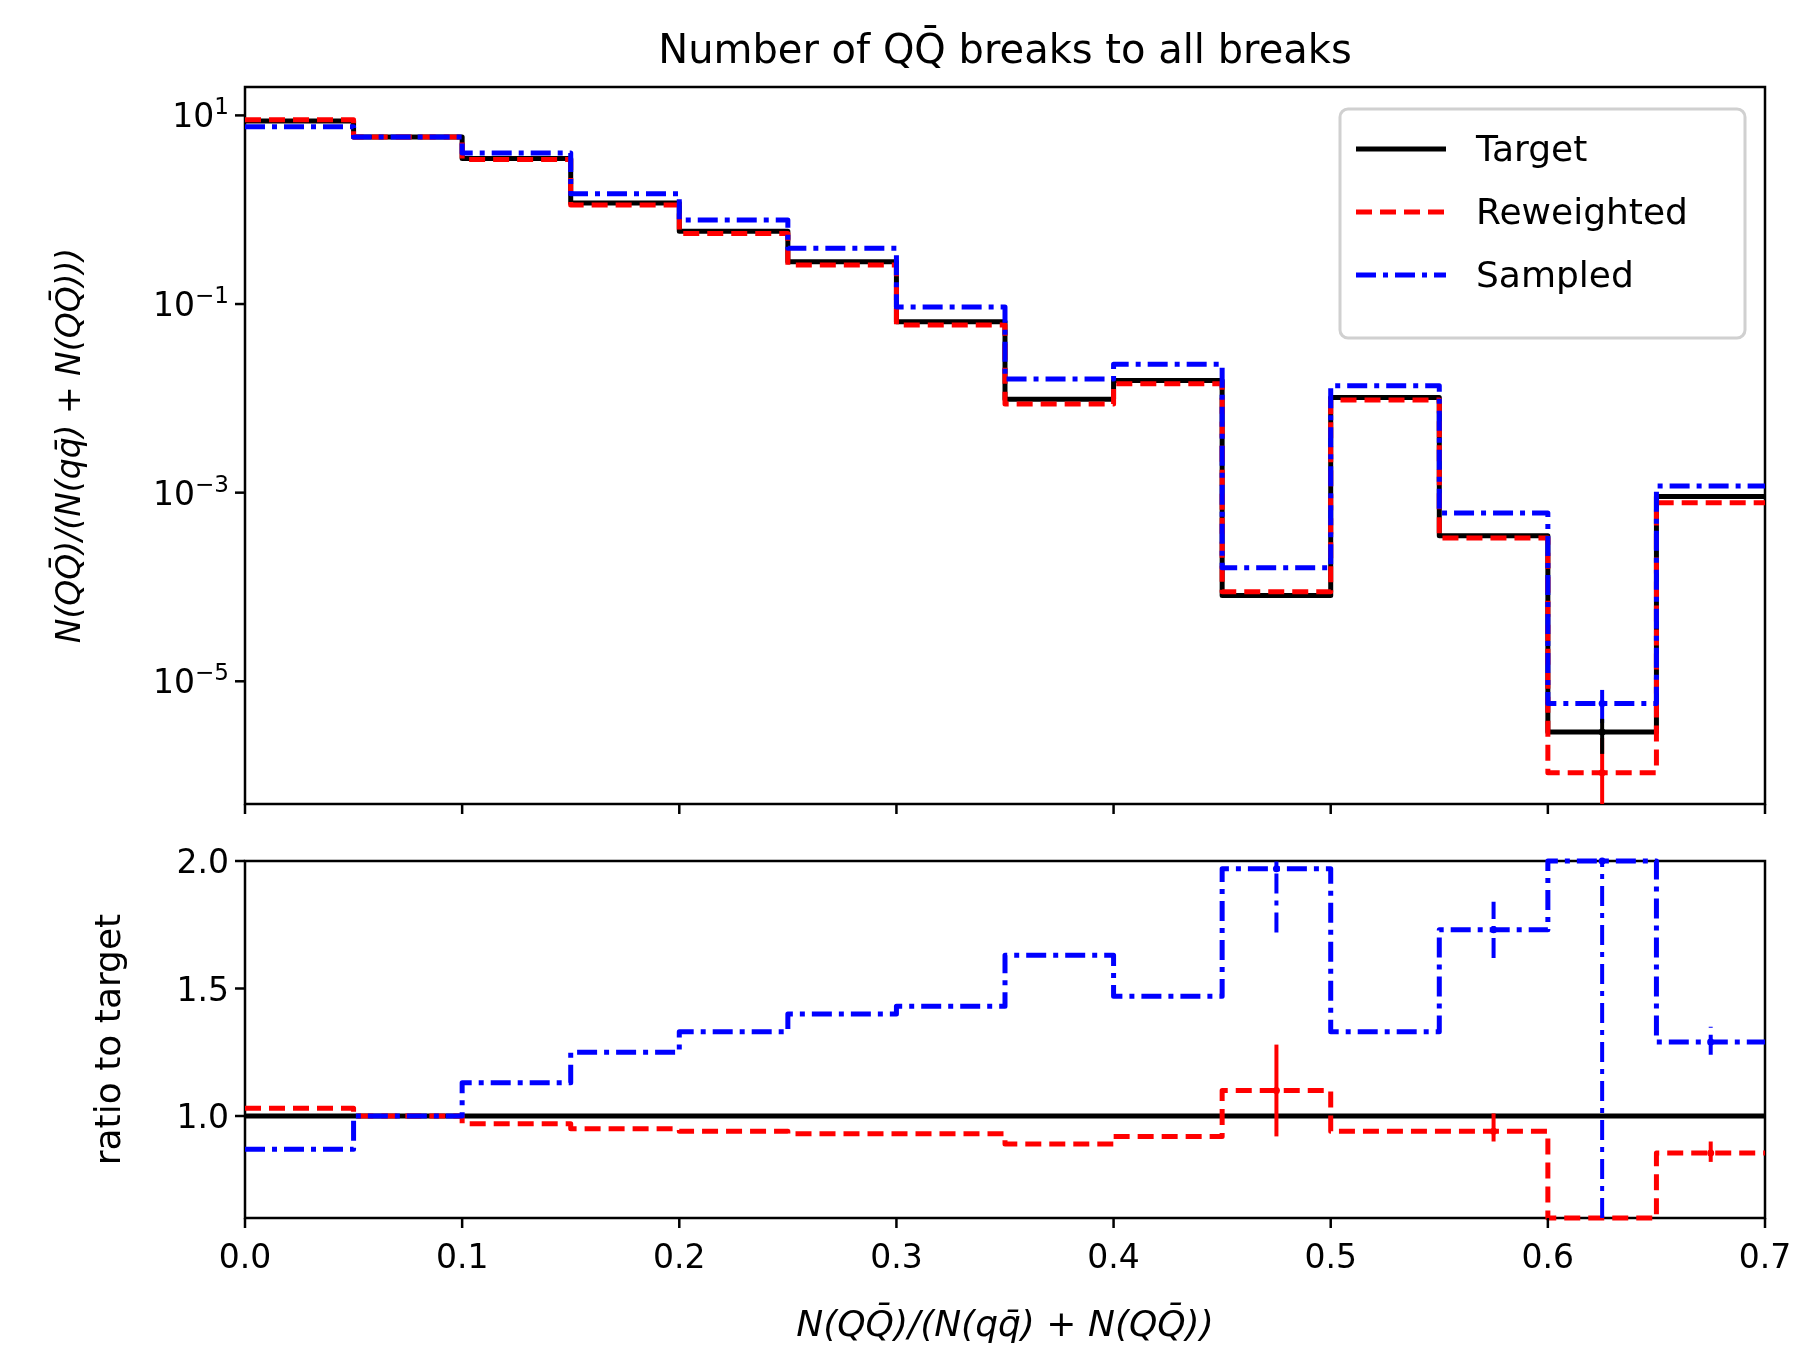  What do you see at coordinates (67, 445) in the screenshot?
I see `y-axis-title: N(QQ̄)/(N(qq̄) + N(QQ̄)))` at bounding box center [67, 445].